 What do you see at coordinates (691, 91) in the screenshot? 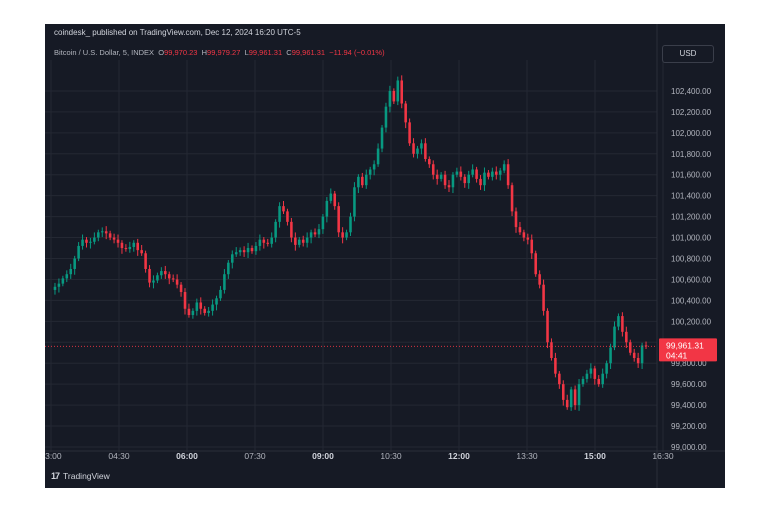
I see `price-tick-label: 102,400.00` at bounding box center [691, 91].